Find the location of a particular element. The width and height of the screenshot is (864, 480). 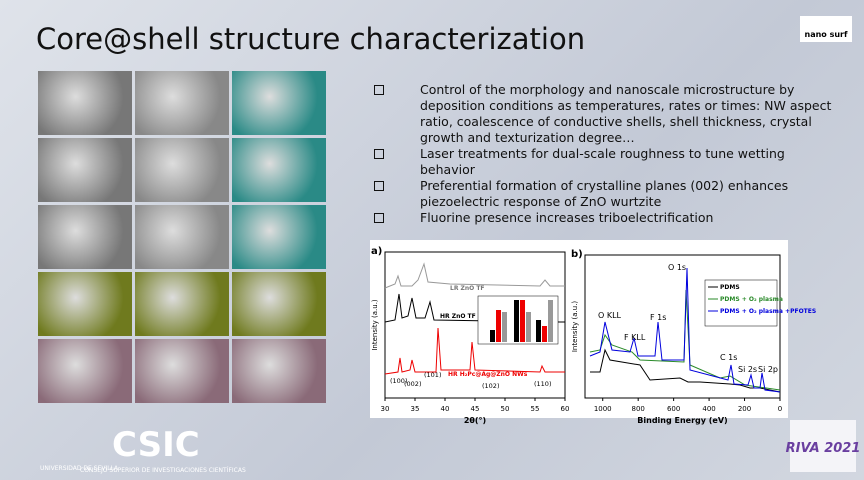

logo: nano surf is located at coordinates (826, 29).